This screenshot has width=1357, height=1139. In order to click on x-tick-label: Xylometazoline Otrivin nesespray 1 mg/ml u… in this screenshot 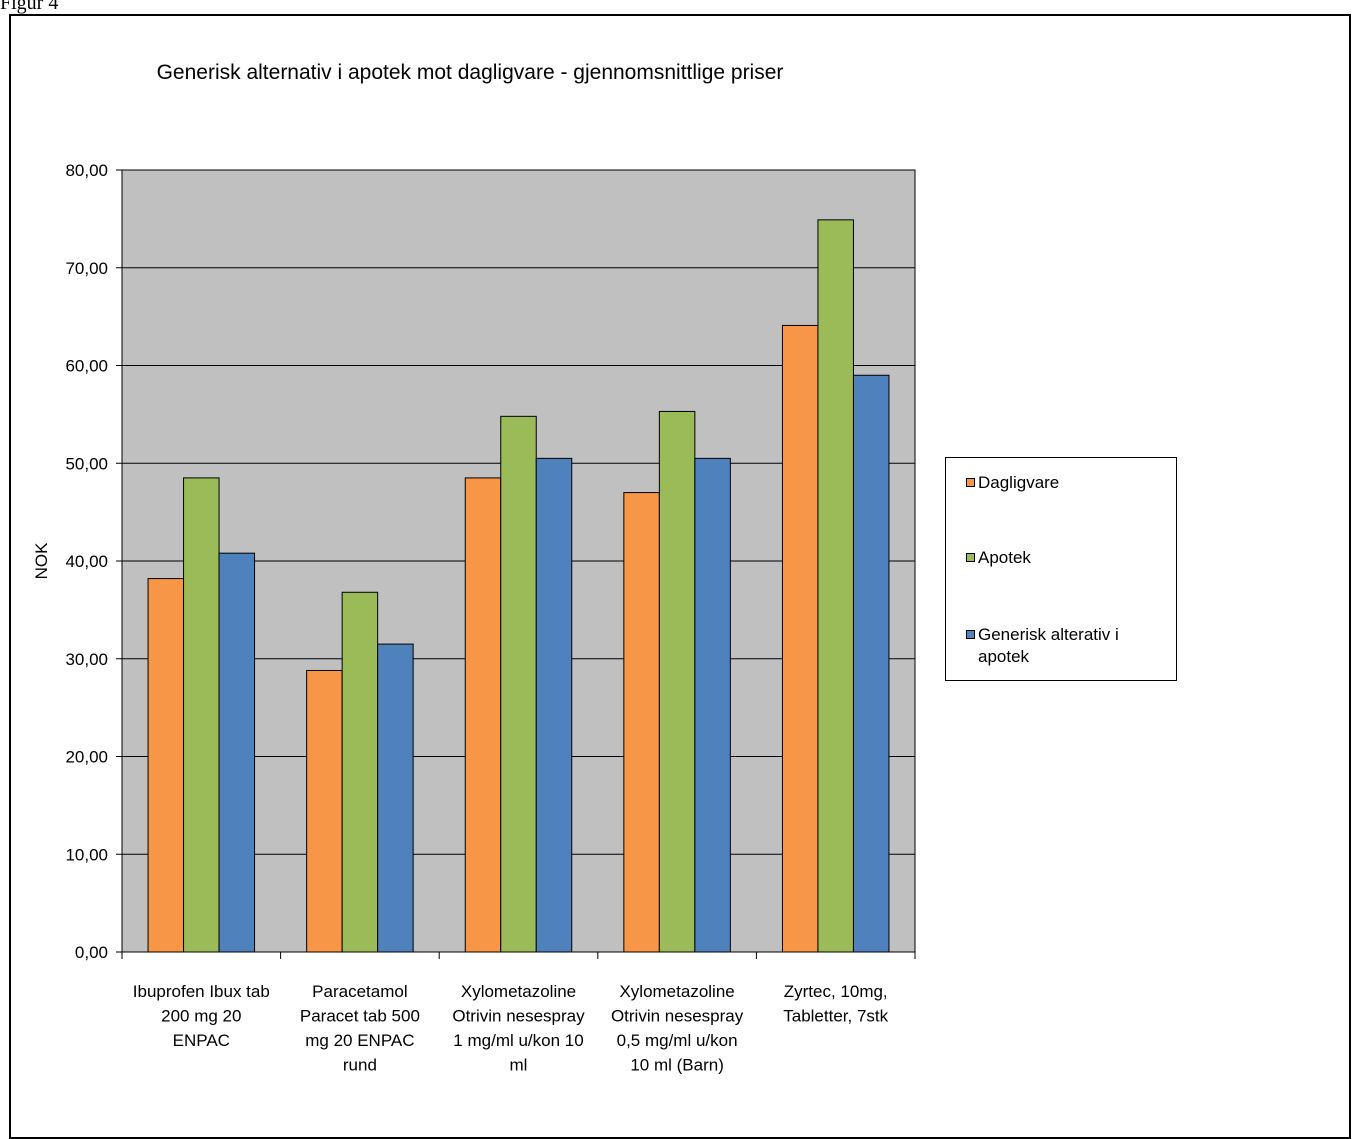, I will do `click(518, 1028)`.